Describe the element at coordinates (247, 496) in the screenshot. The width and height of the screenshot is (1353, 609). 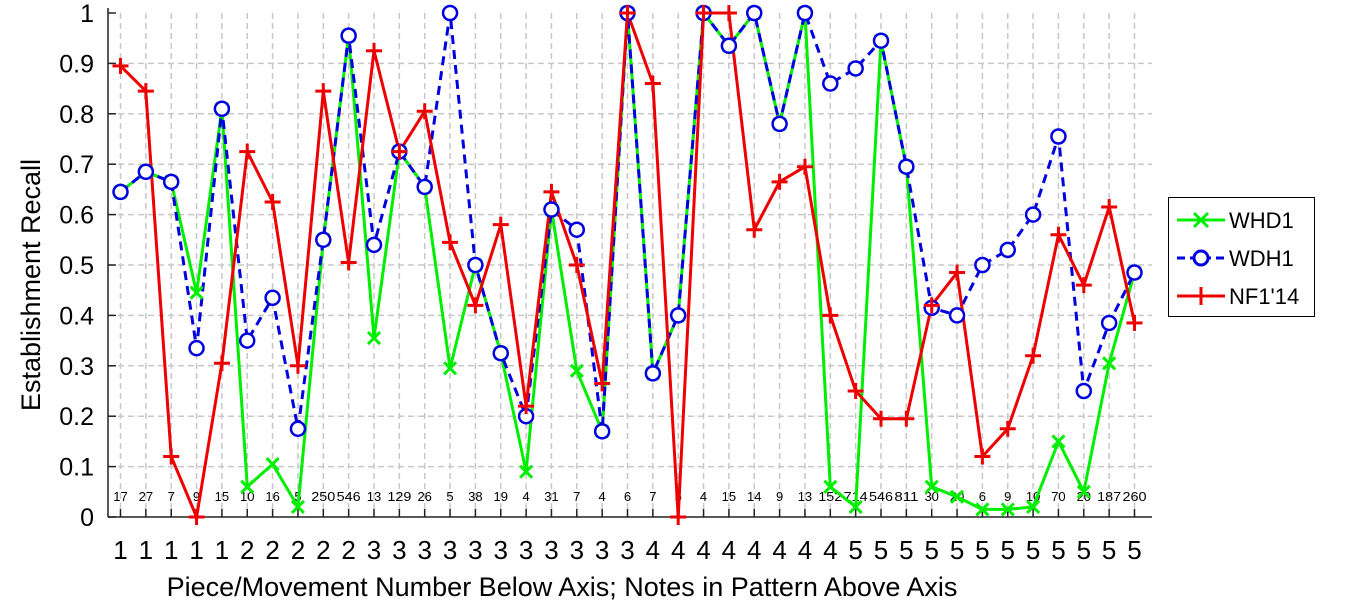
I see `note-count-label: 10` at that location.